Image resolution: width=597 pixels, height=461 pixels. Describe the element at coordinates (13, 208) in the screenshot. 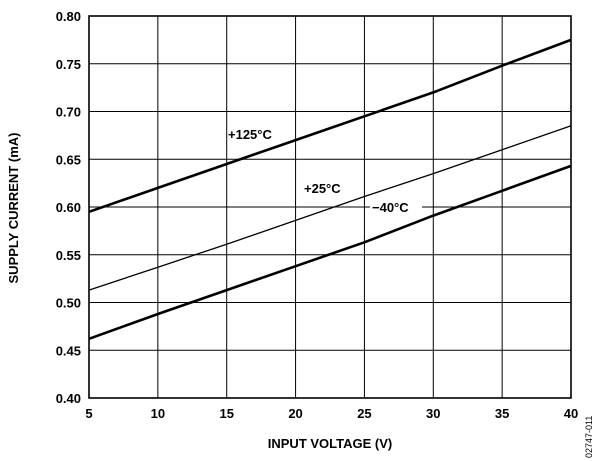

I see `y-axis-title: SUPPLY CURRENT (mA)` at that location.